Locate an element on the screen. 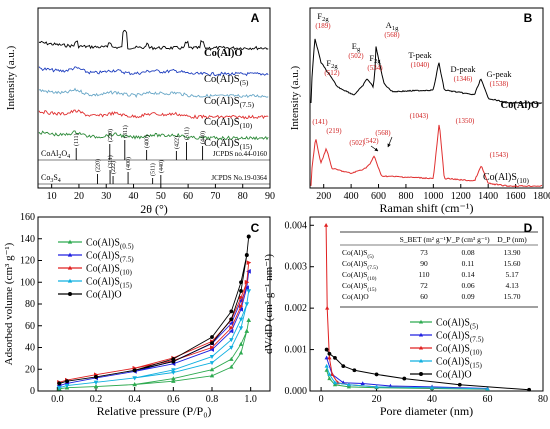 The image size is (550, 429). table-cell: 0.08 is located at coordinates (467, 252).